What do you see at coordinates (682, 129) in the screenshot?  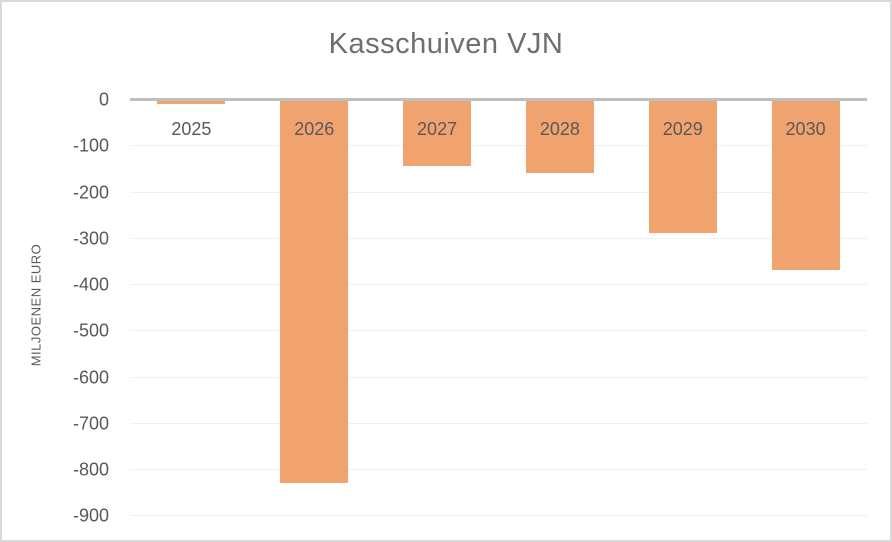 I see `category-label: 2029` at bounding box center [682, 129].